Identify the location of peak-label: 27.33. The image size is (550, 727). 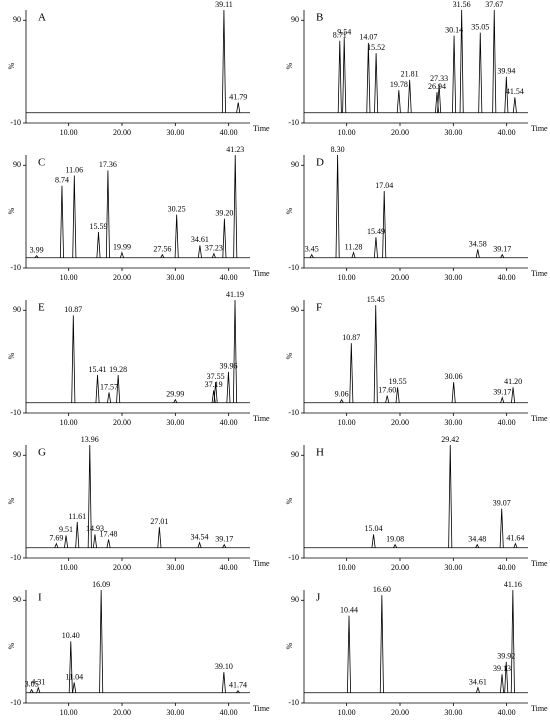
(439, 78).